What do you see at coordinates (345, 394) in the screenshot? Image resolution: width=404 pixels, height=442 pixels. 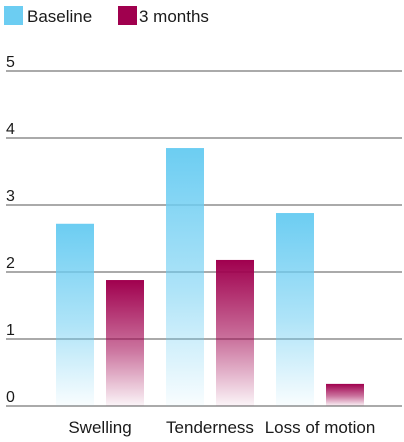 I see `bar-3-months-loss-of-motion` at bounding box center [345, 394].